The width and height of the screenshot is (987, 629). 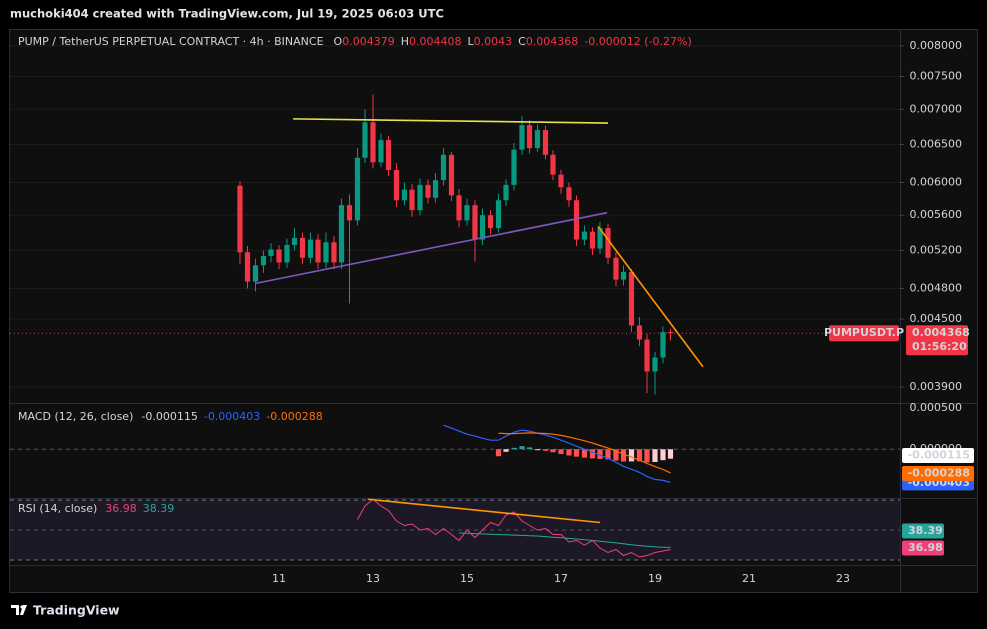 I want to click on ohlc-label: O, so click(x=338, y=41).